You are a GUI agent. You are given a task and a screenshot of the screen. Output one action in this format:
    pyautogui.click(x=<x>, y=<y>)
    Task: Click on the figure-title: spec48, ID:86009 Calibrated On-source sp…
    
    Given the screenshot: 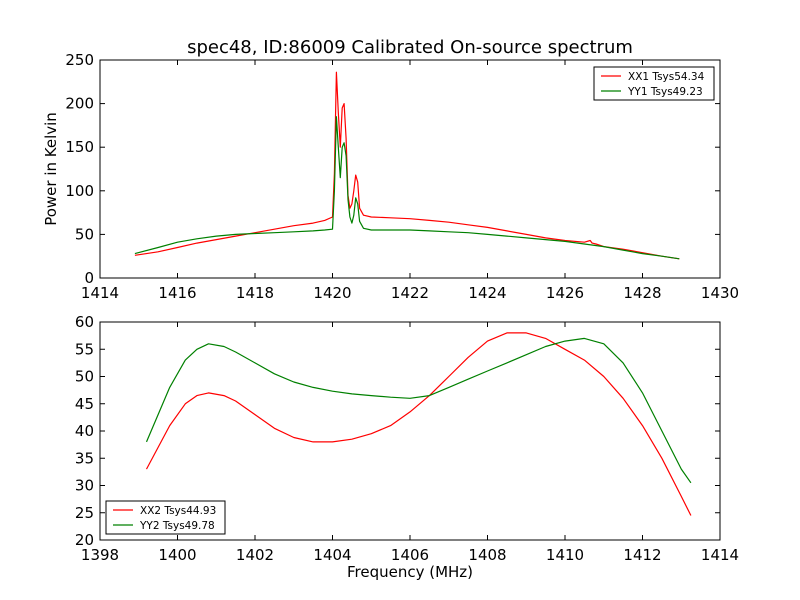 What is the action you would take?
    pyautogui.click(x=410, y=47)
    